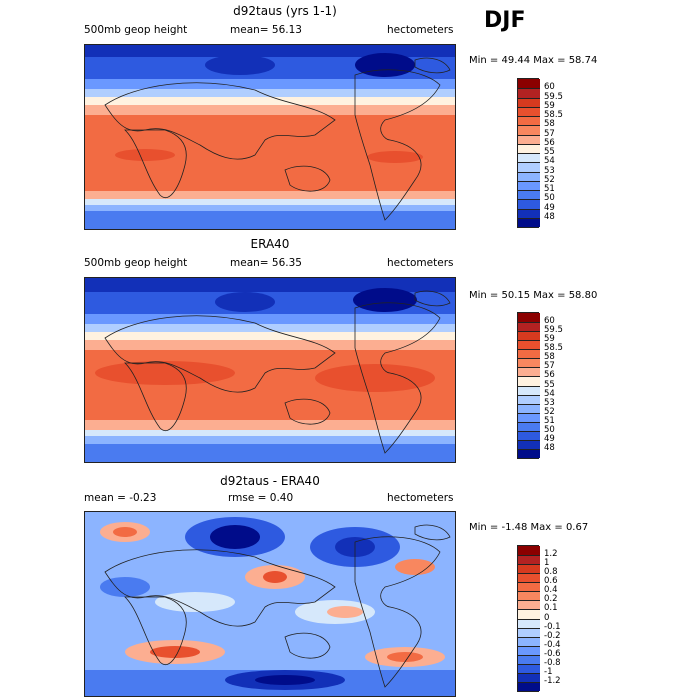 The image size is (700, 700). What do you see at coordinates (551, 590) in the screenshot?
I see `colorbar-level-label: 0.4` at bounding box center [551, 590].